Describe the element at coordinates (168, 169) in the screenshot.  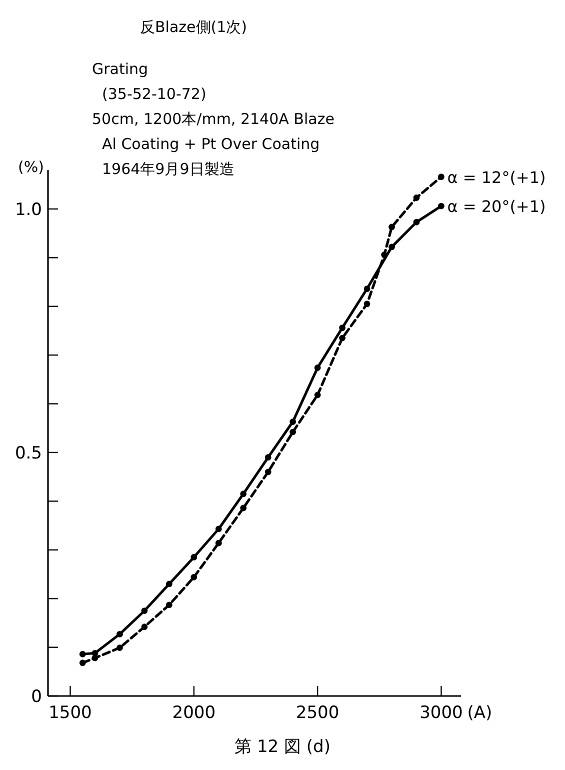
I see `annotation: 1964年9月9日製造` at that location.